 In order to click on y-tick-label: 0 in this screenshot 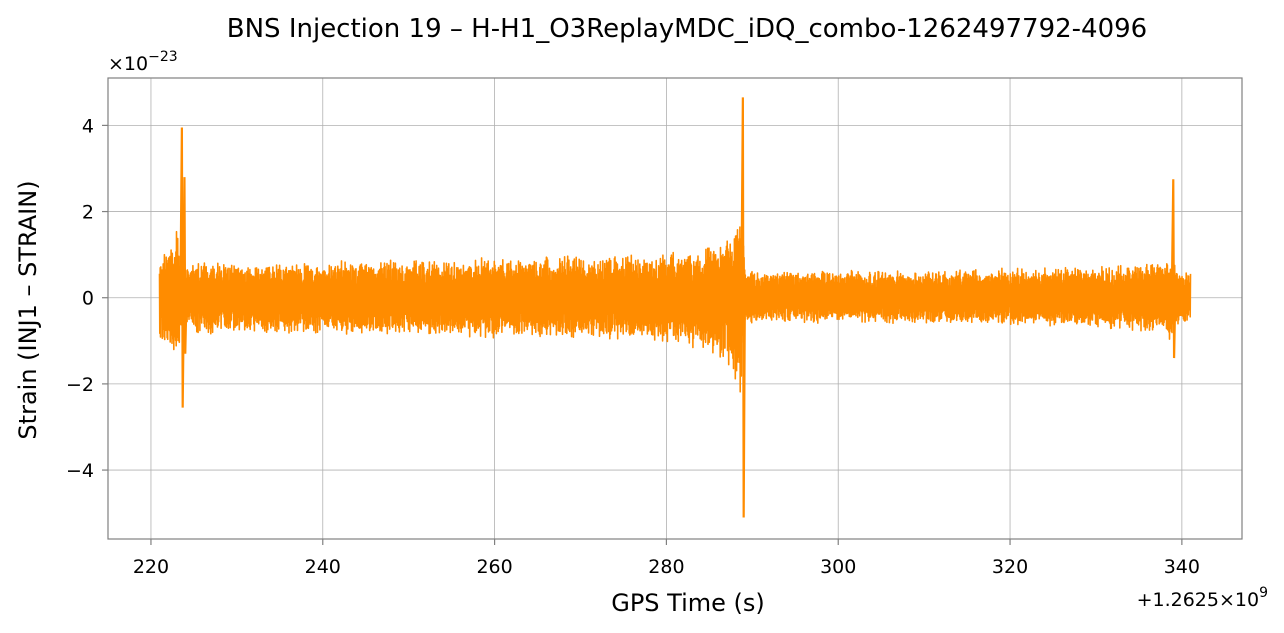, I will do `click(88, 299)`.